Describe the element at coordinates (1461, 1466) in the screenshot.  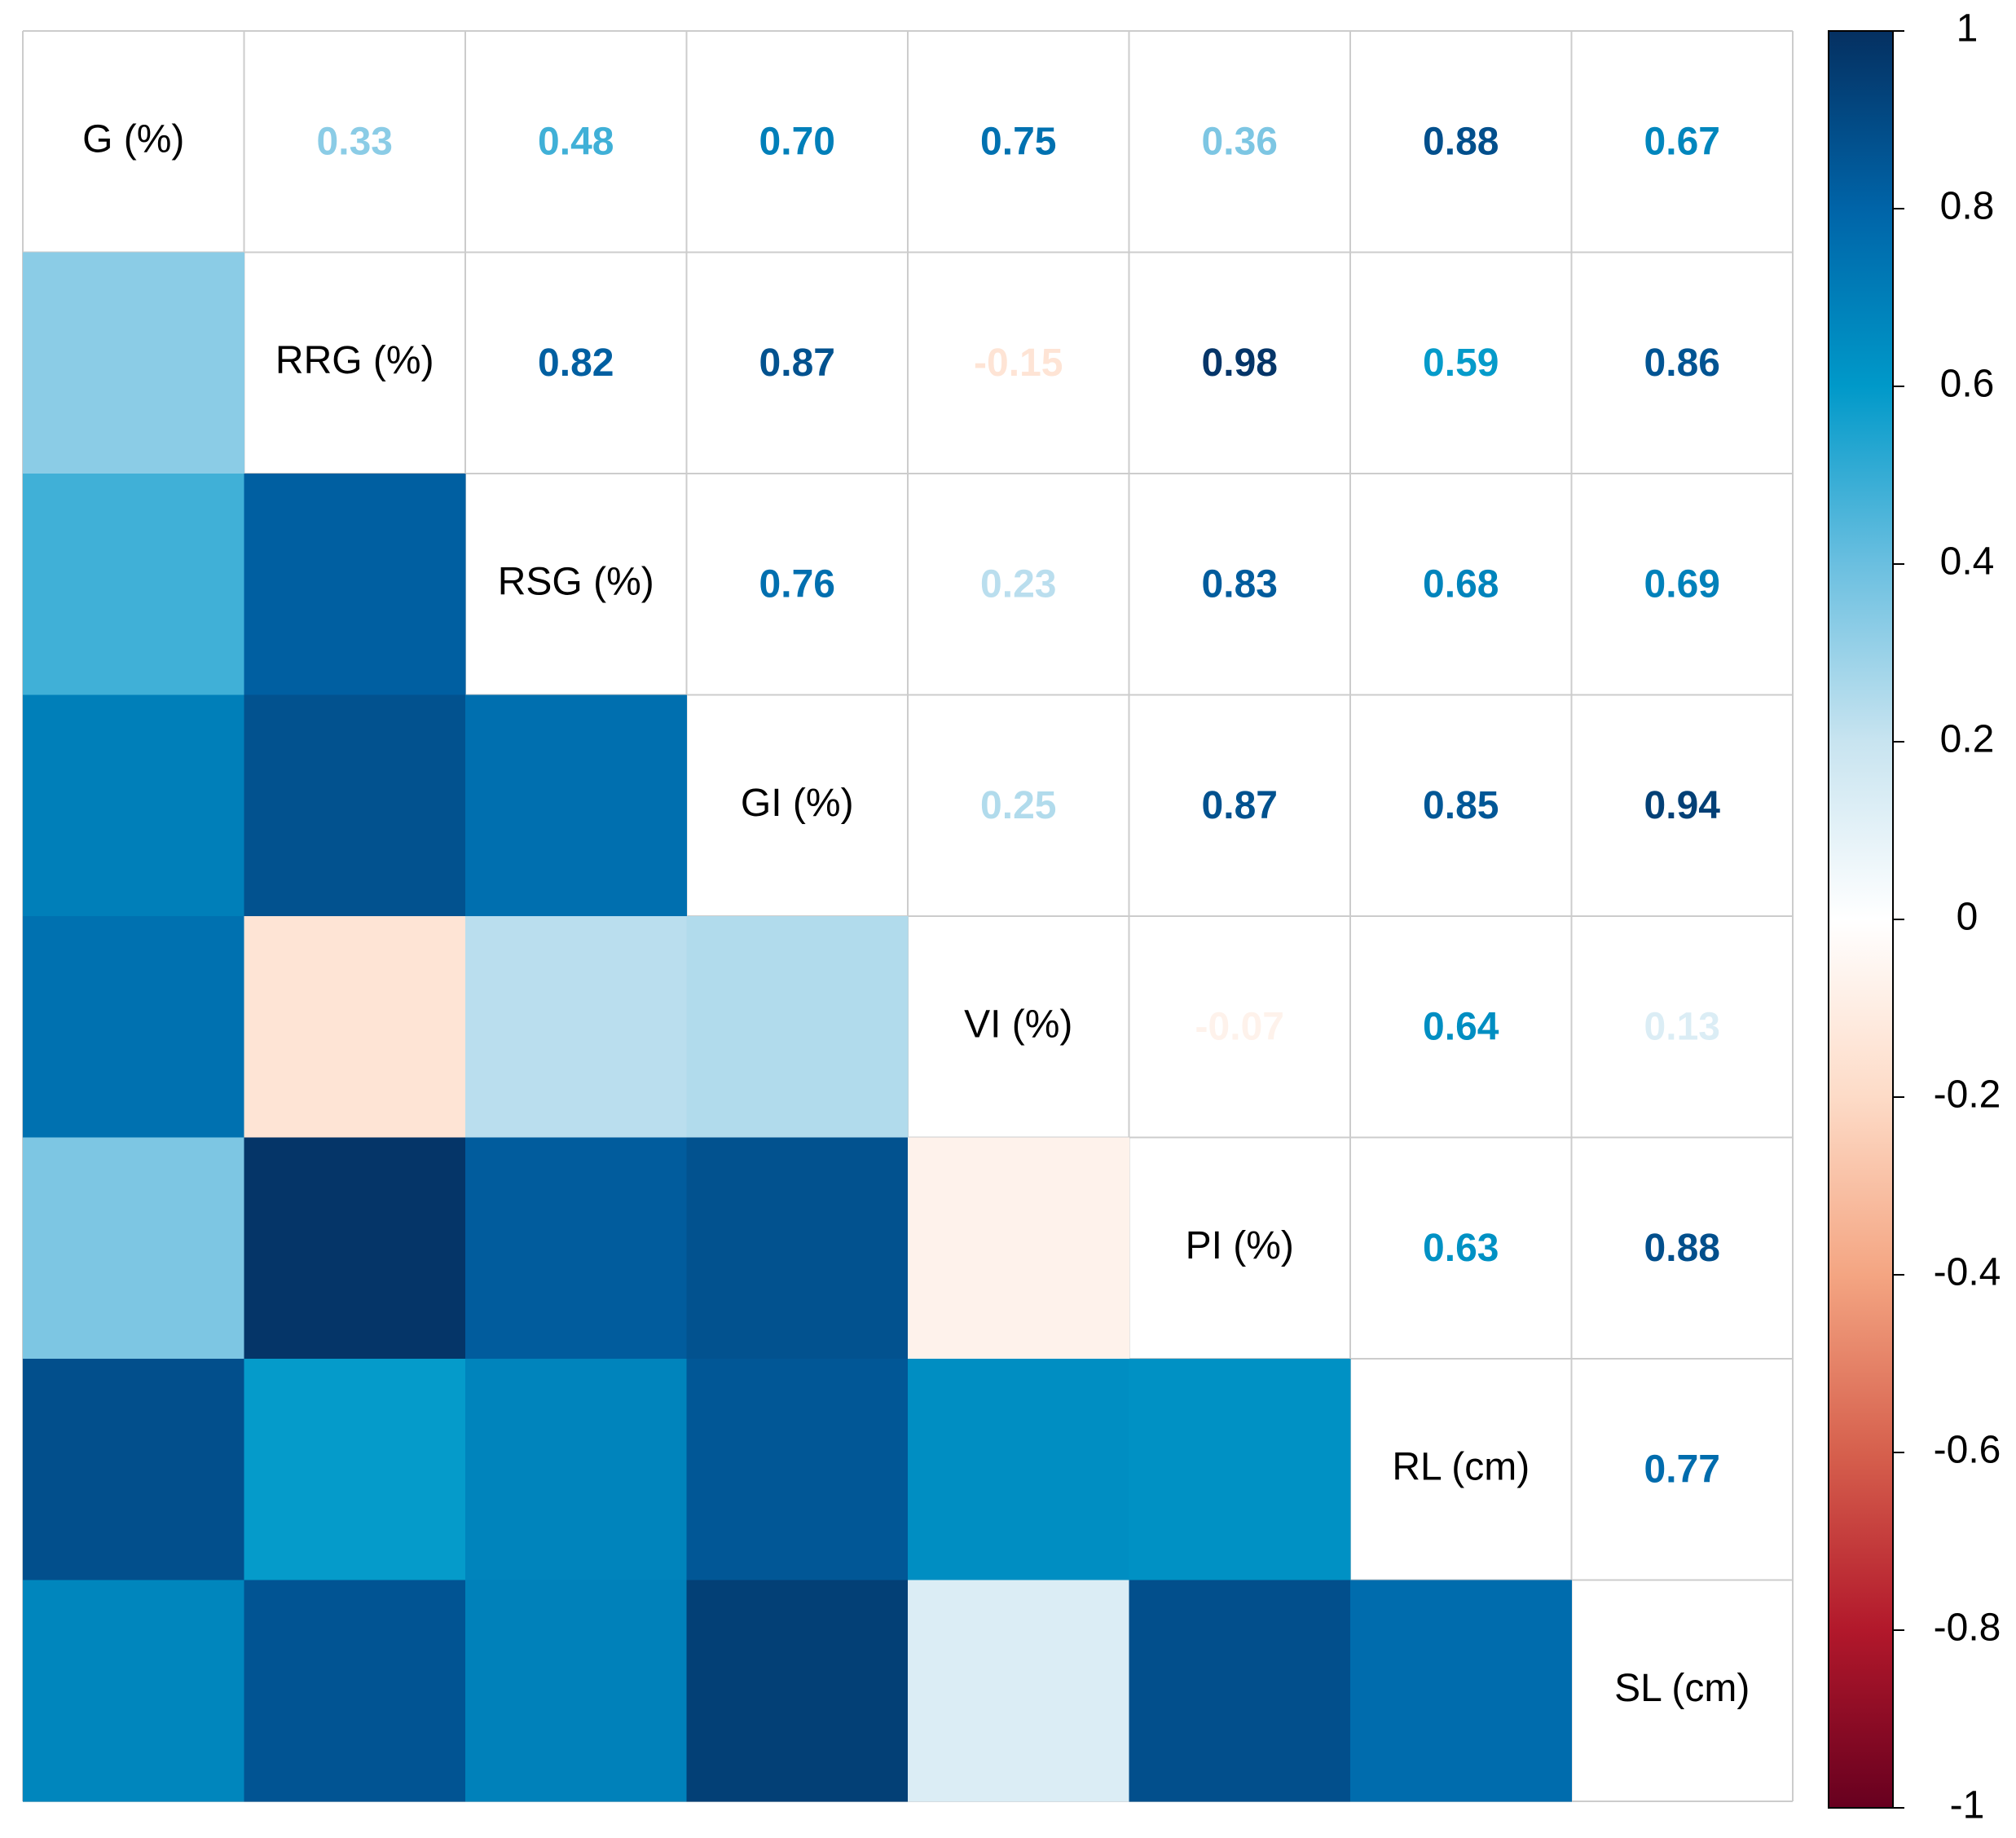
I see `variable-label: RL (cm)` at that location.